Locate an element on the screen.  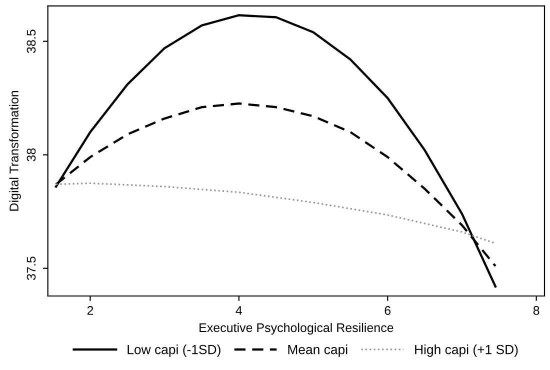
line-series is located at coordinates (275, 213).